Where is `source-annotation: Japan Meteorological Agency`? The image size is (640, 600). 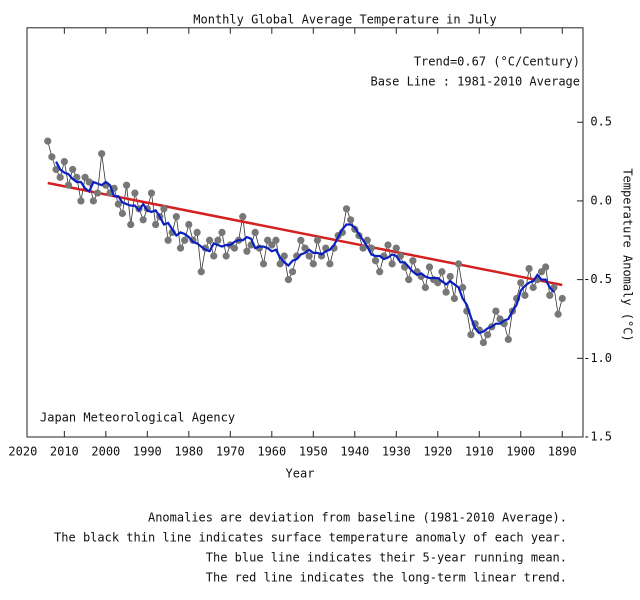
source-annotation: Japan Meteorological Agency is located at coordinates (137, 418).